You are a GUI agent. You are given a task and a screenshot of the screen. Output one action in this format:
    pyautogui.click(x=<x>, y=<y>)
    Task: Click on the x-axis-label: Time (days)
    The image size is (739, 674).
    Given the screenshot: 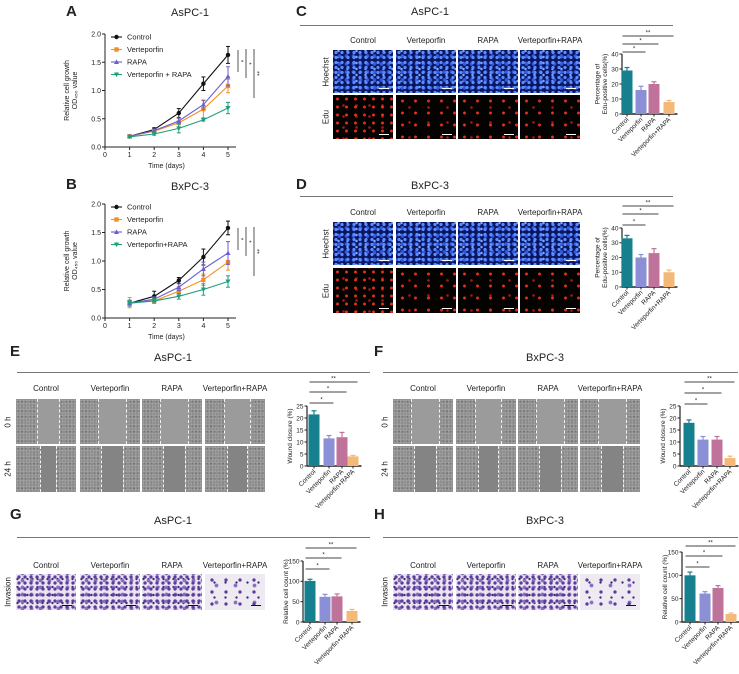 What is the action you would take?
    pyautogui.click(x=166, y=166)
    